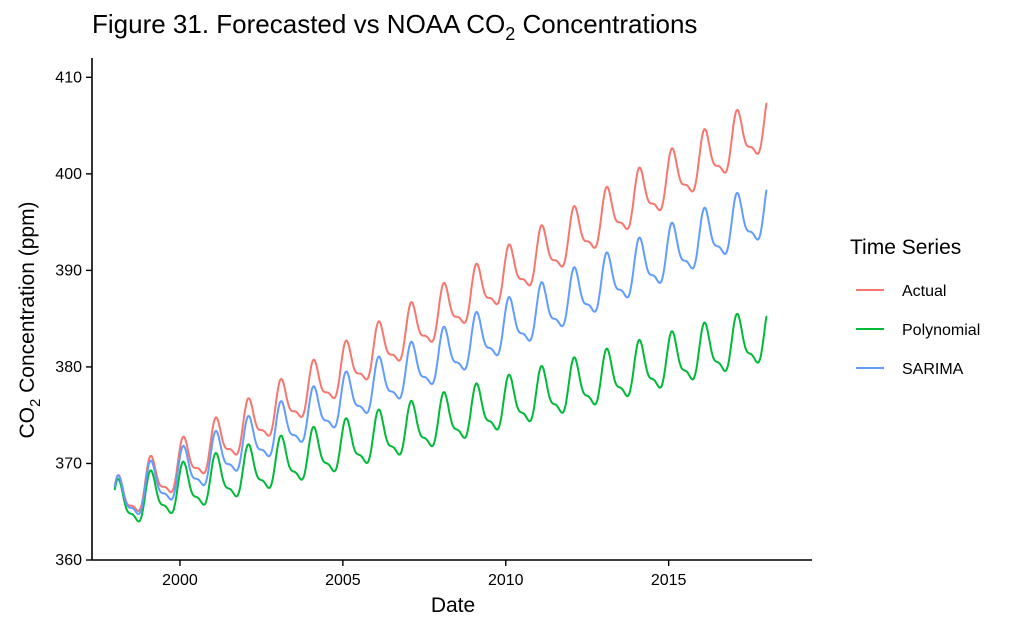  I want to click on y-tick-label: 360, so click(68, 560).